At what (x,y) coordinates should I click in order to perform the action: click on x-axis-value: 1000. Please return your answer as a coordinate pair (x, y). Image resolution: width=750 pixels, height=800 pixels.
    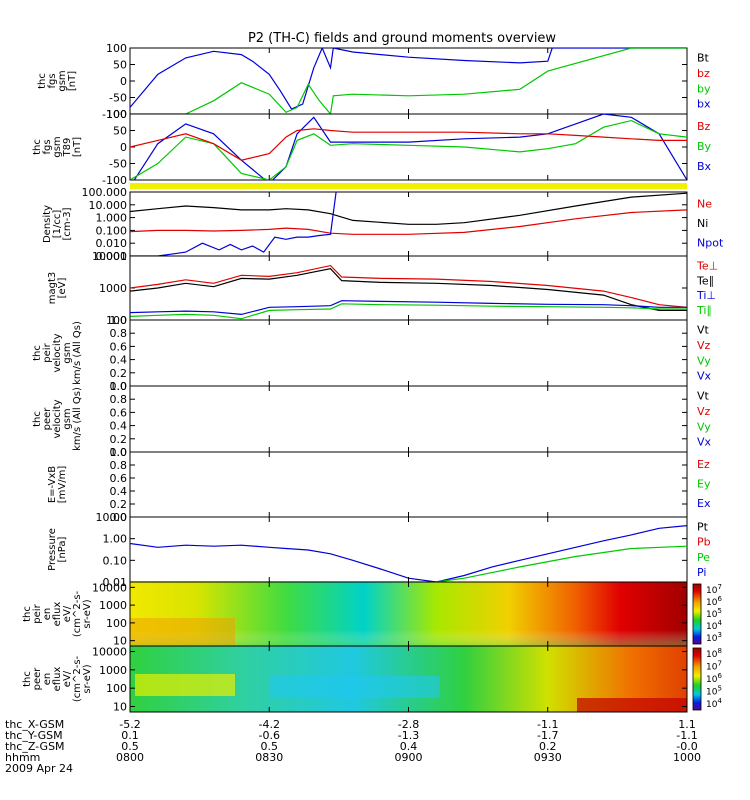
    Looking at the image, I should click on (687, 757).